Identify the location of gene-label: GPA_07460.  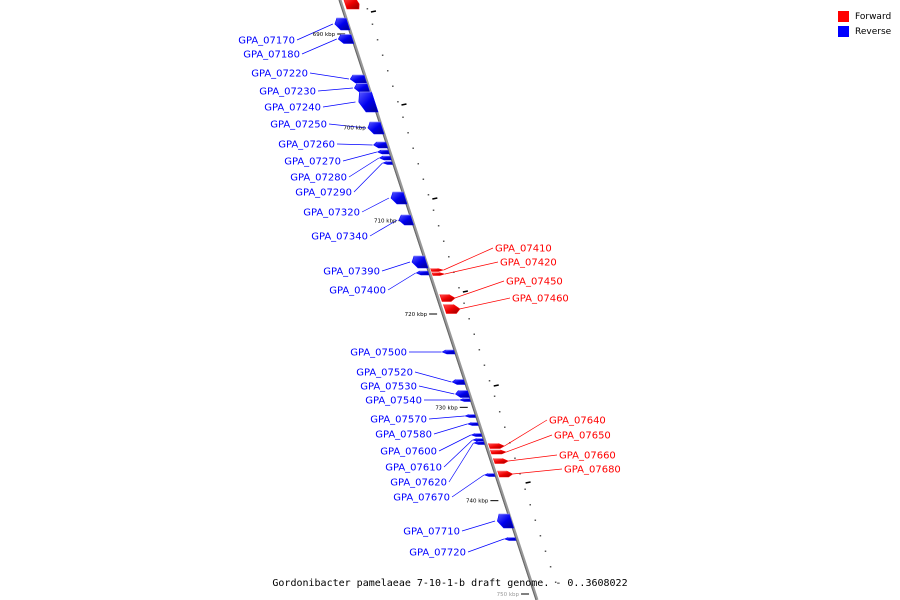
(540, 299).